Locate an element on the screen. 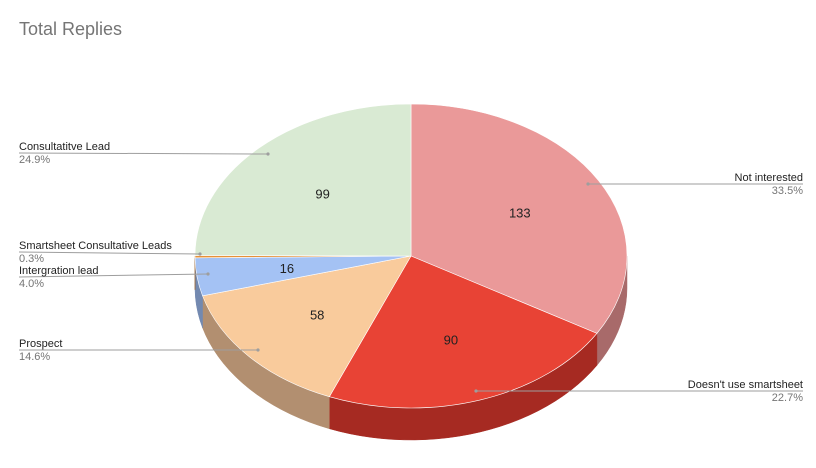 The image size is (816, 468). slice-label-percent: 22.7% is located at coordinates (787, 398).